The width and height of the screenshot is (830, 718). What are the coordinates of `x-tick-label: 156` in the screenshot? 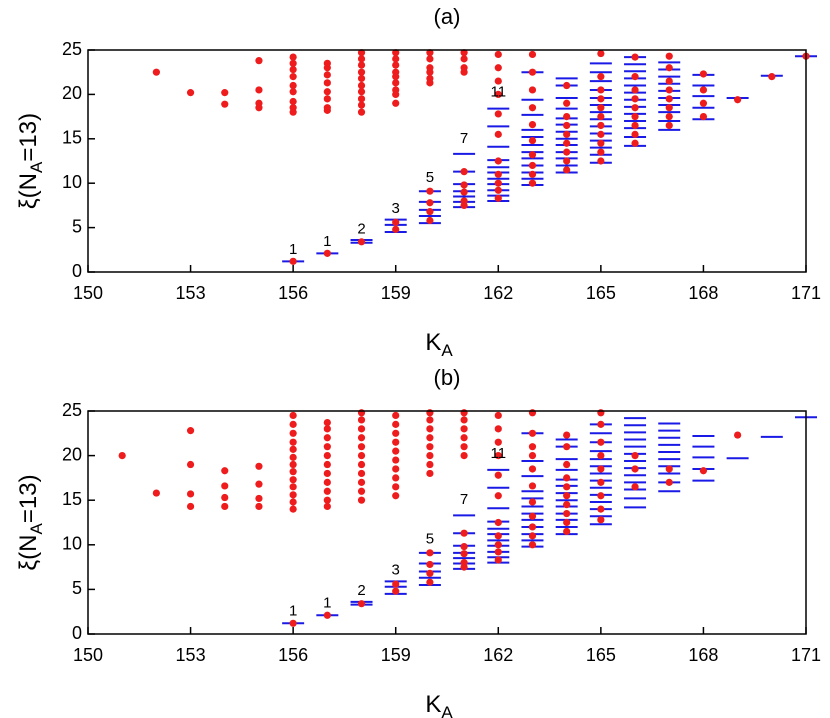 It's located at (293, 655).